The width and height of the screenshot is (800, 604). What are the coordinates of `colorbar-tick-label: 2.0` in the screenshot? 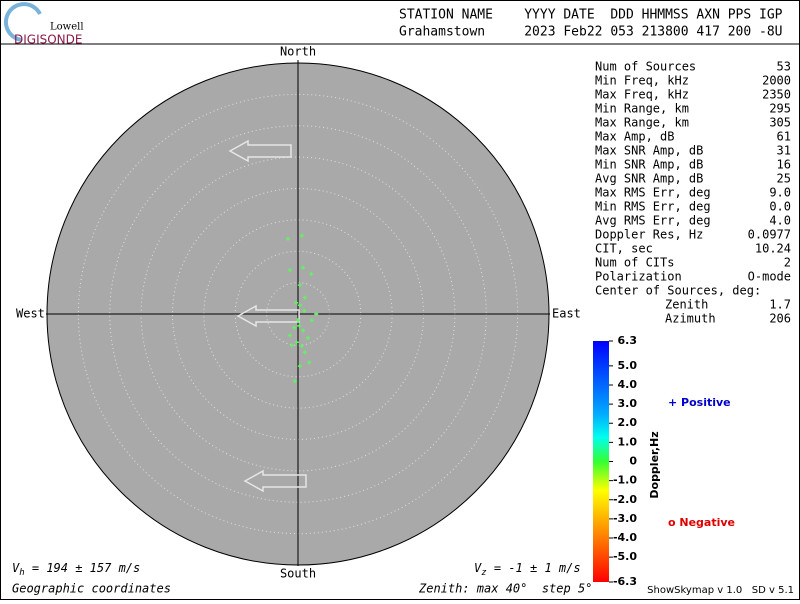 It's located at (628, 422).